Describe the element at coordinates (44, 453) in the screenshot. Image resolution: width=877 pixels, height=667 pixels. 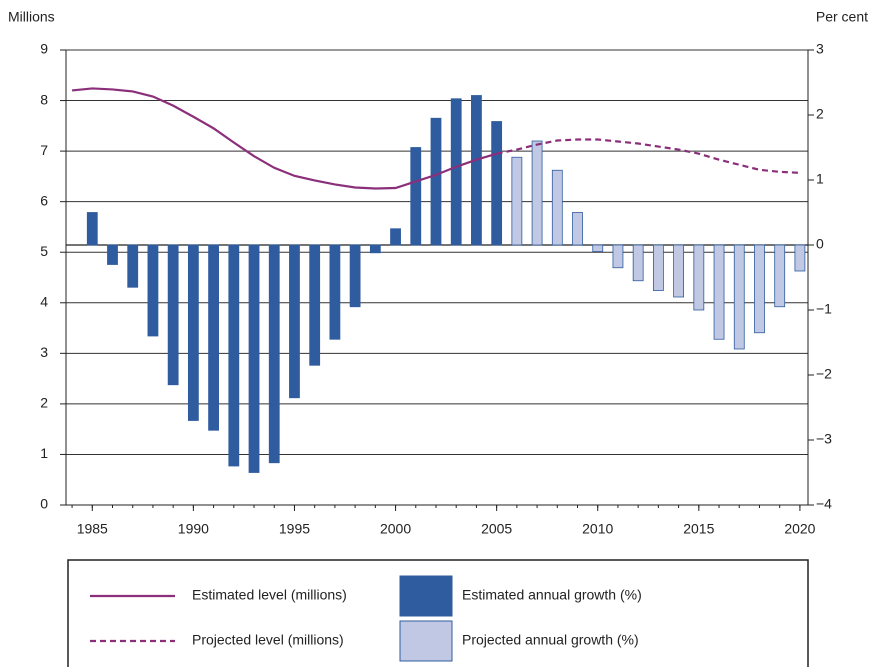
I see `y-tick-label: 1` at that location.